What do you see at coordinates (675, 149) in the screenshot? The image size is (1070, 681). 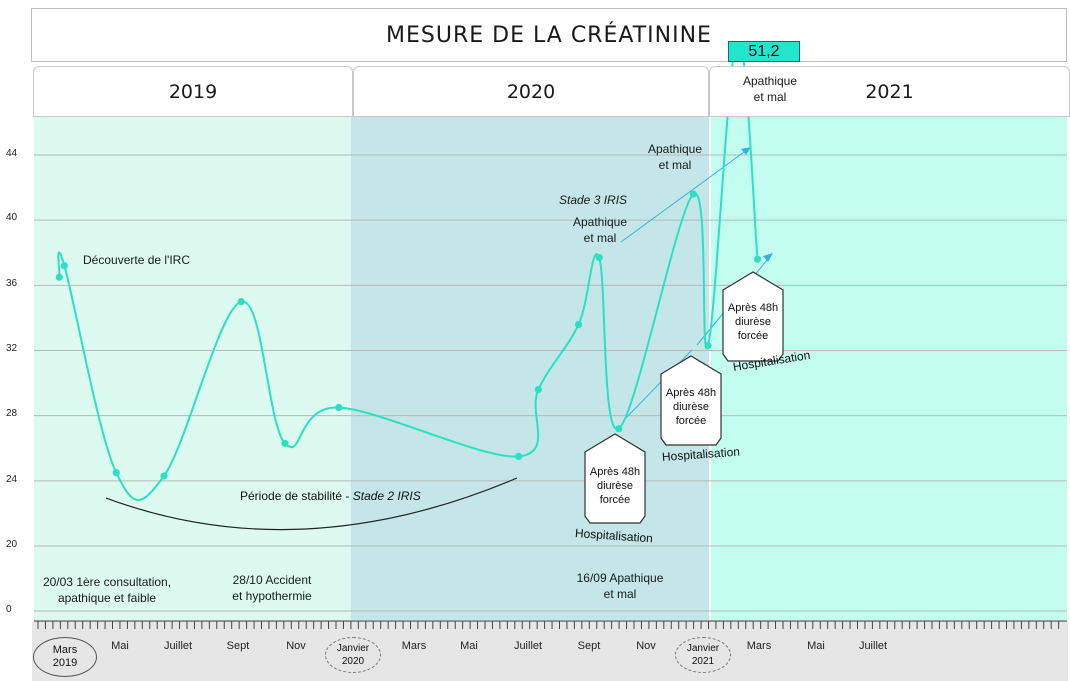 I see `apathique-2-line1: Apathique` at bounding box center [675, 149].